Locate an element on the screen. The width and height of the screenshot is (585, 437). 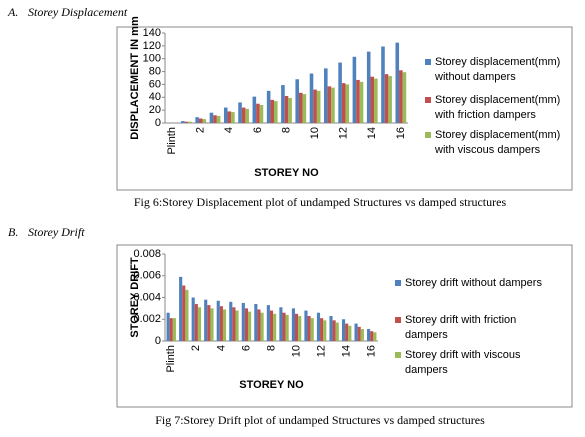
legend-label: Storey drift without dampers is located at coordinates (473, 283).